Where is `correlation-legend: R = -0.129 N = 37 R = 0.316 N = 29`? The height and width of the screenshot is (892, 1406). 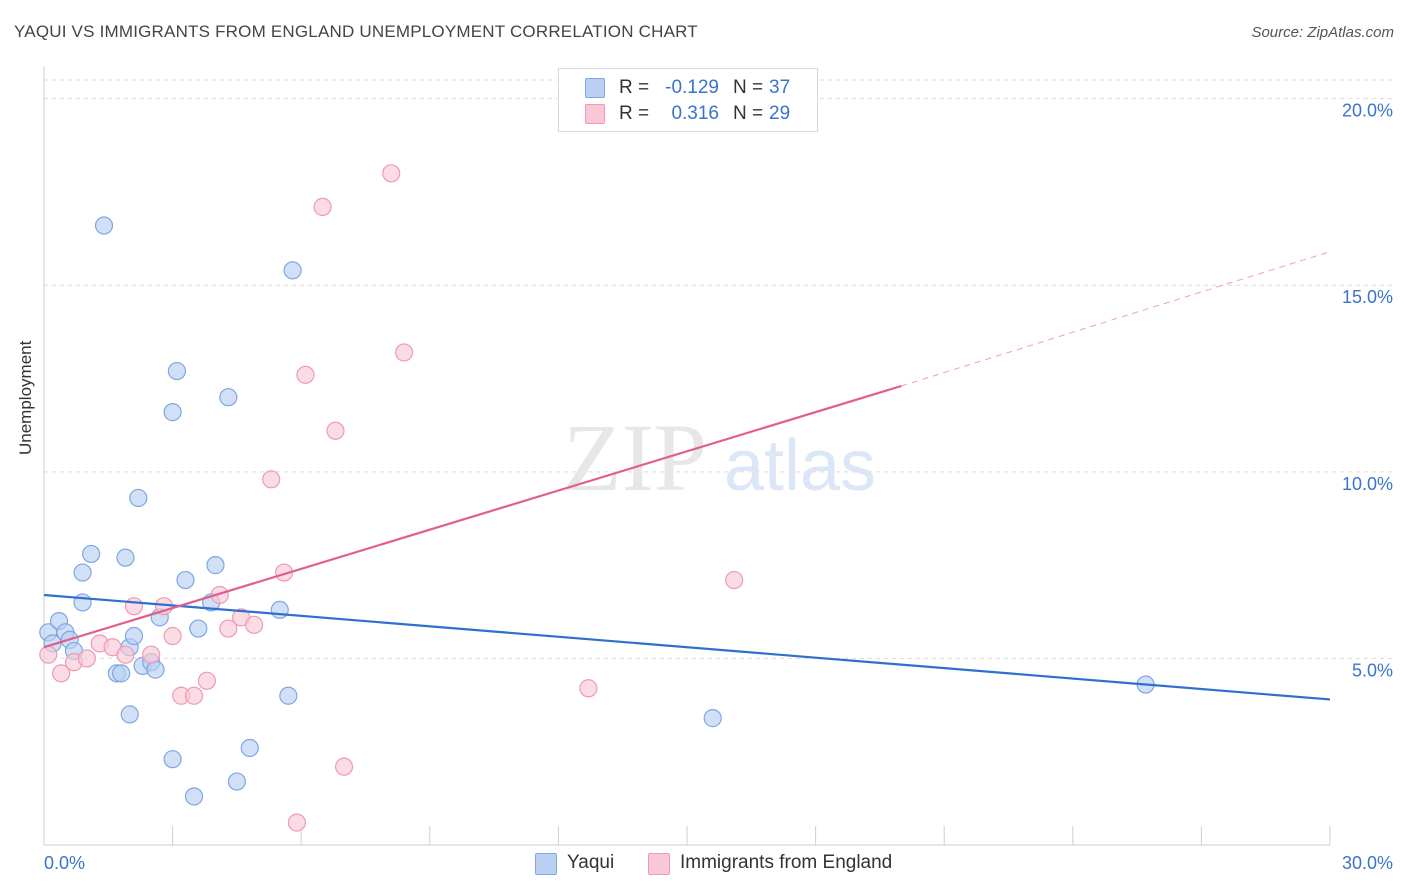
correlation-legend: R = -0.129 N = 37 R = 0.316 N = 29 is located at coordinates (688, 100).